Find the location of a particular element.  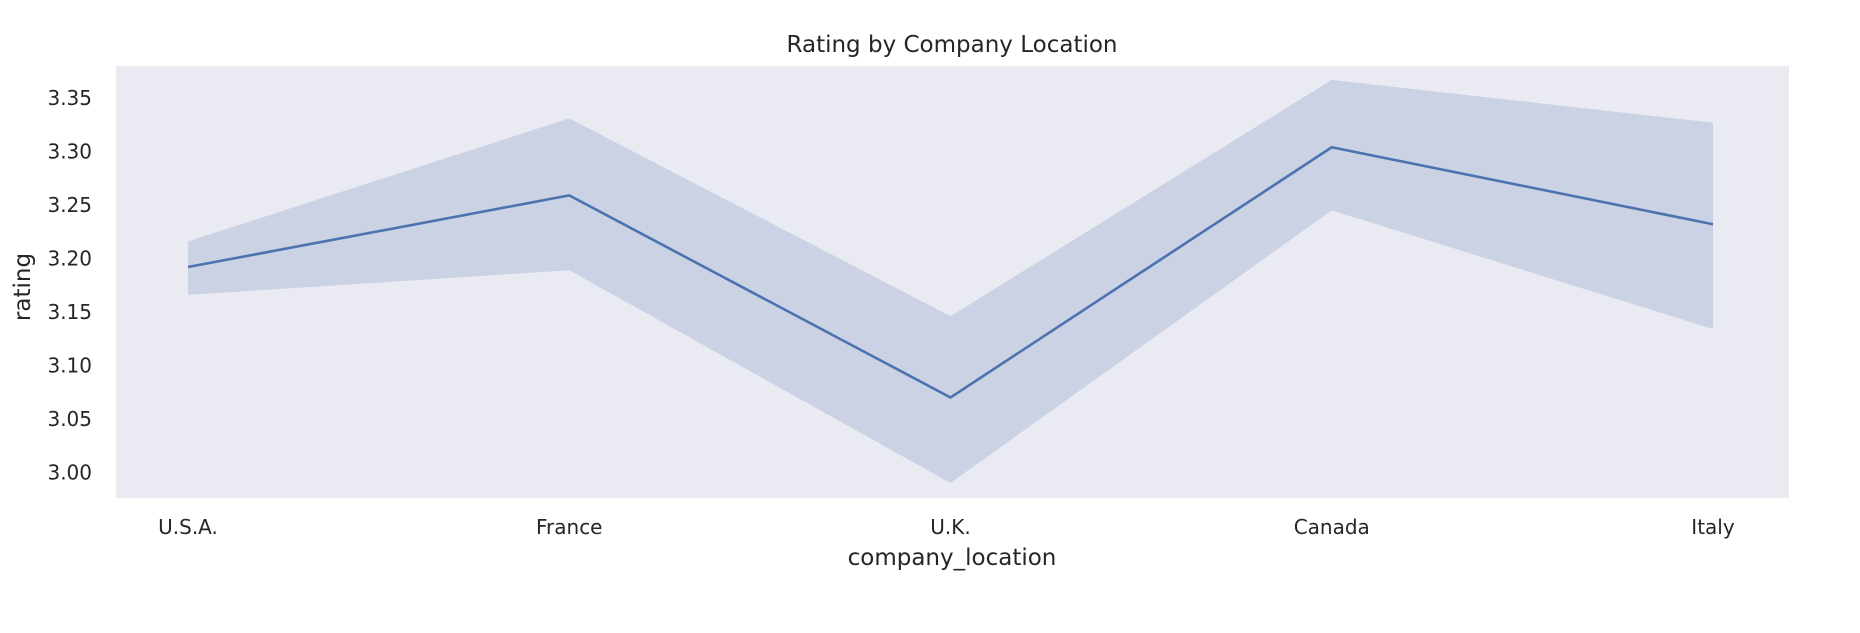

y-tick-labels: 3.00 3.05 3.10 3.15 3.20 3.25 3.30 3.35 is located at coordinates (69, 285).